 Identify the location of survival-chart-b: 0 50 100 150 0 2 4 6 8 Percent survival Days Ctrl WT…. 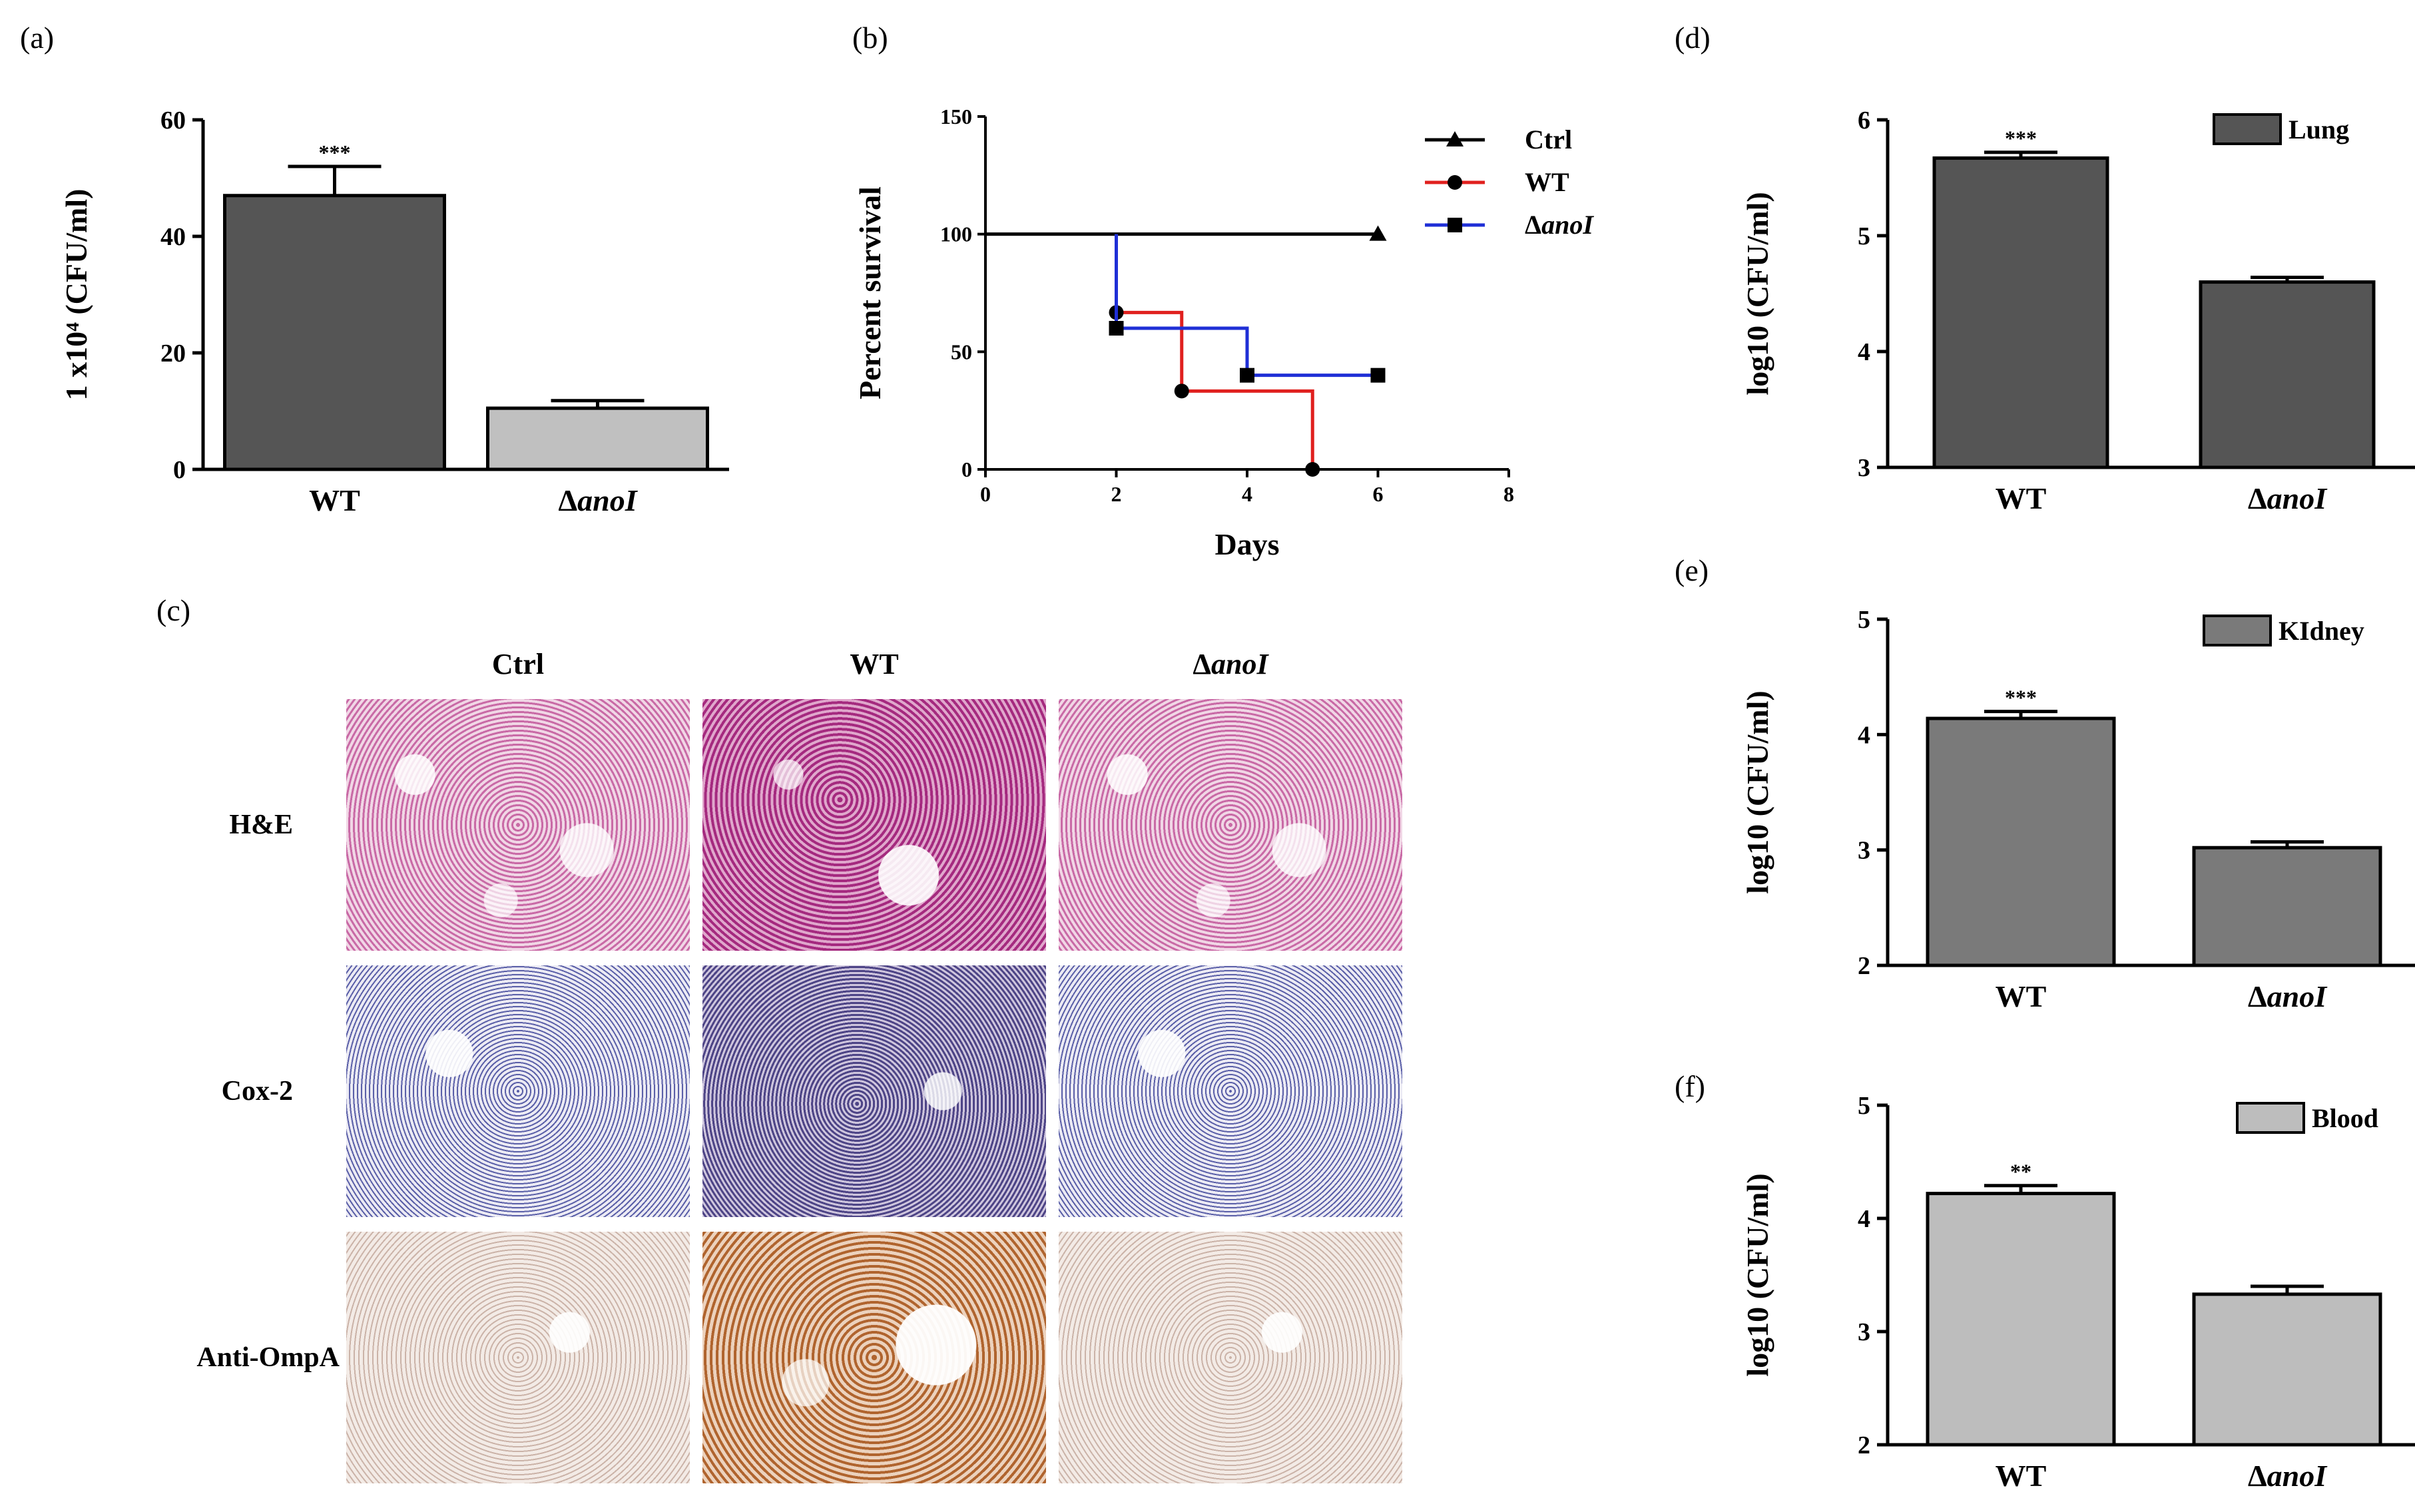
(1223, 333).